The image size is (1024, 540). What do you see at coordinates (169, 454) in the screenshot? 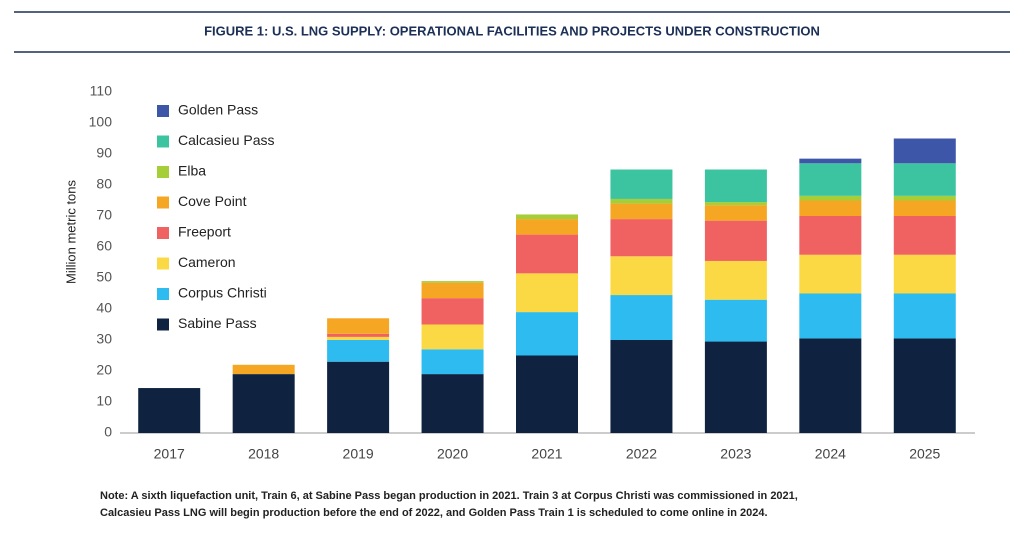
I see `x-tick-label: 2017` at bounding box center [169, 454].